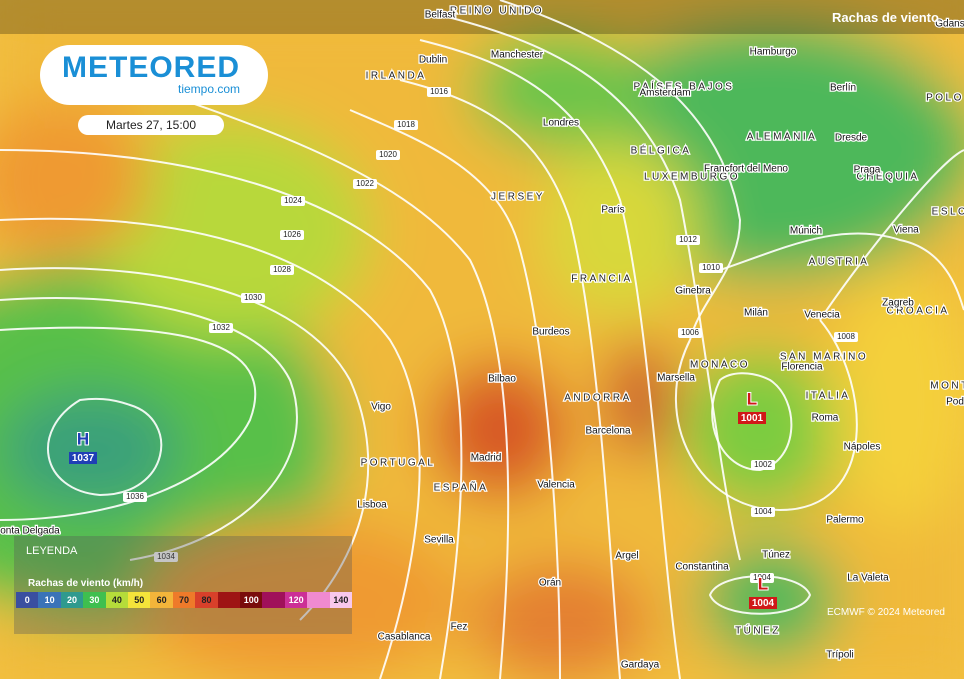 The height and width of the screenshot is (679, 964). Describe the element at coordinates (822, 315) in the screenshot. I see `city-label: Venecia` at that location.